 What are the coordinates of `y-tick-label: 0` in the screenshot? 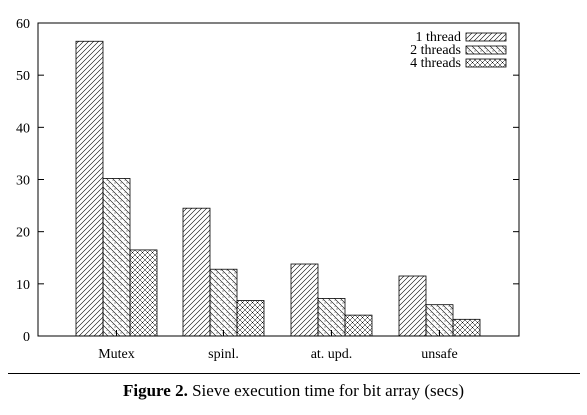 It's located at (26, 337).